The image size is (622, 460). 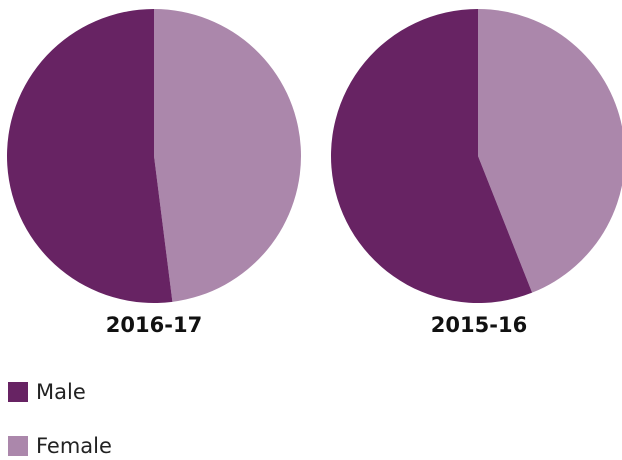 What do you see at coordinates (18, 446) in the screenshot?
I see `legend-swatch-female` at bounding box center [18, 446].